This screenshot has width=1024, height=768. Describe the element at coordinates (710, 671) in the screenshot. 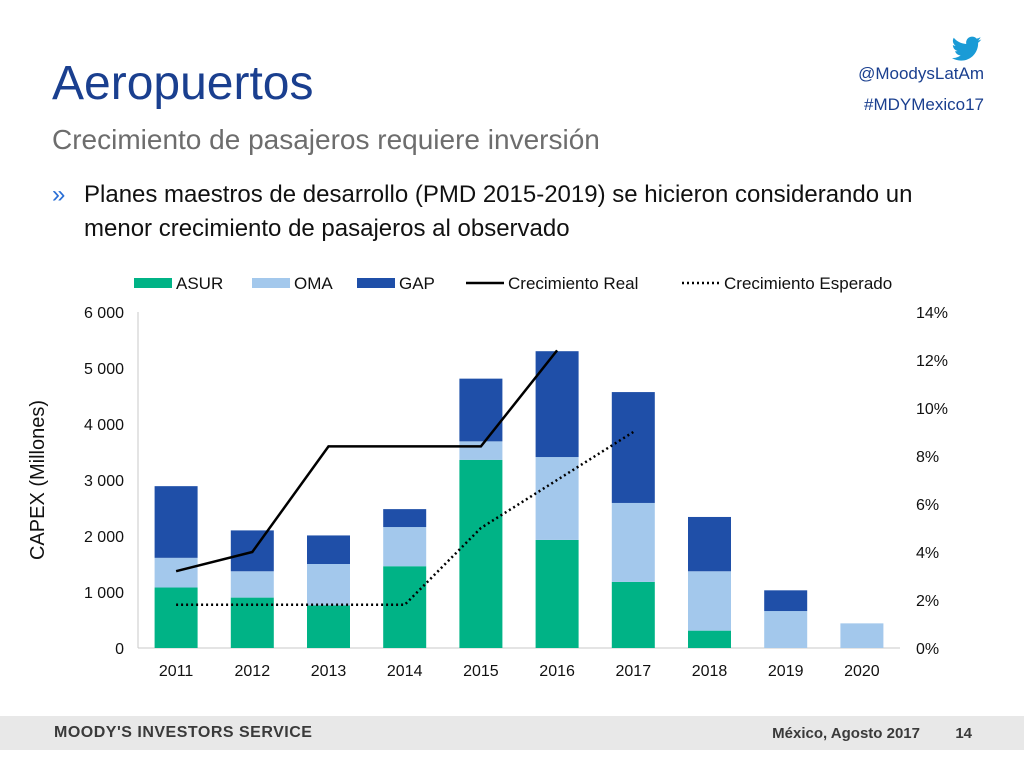

I see `x-tick-label: 2018` at that location.